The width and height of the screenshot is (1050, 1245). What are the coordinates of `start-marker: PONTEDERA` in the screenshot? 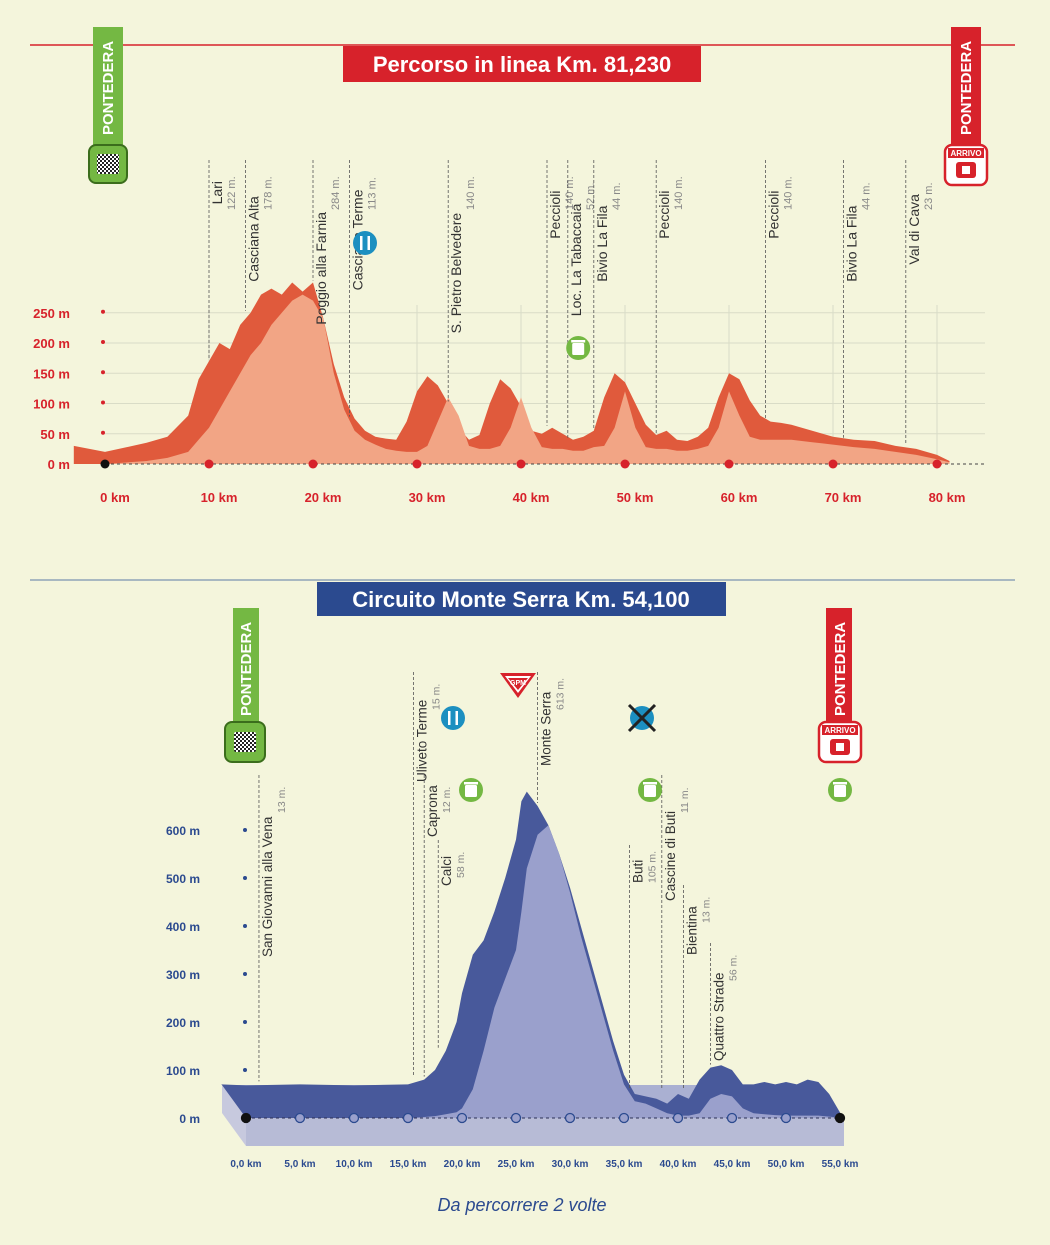 It's located at (108, 105).